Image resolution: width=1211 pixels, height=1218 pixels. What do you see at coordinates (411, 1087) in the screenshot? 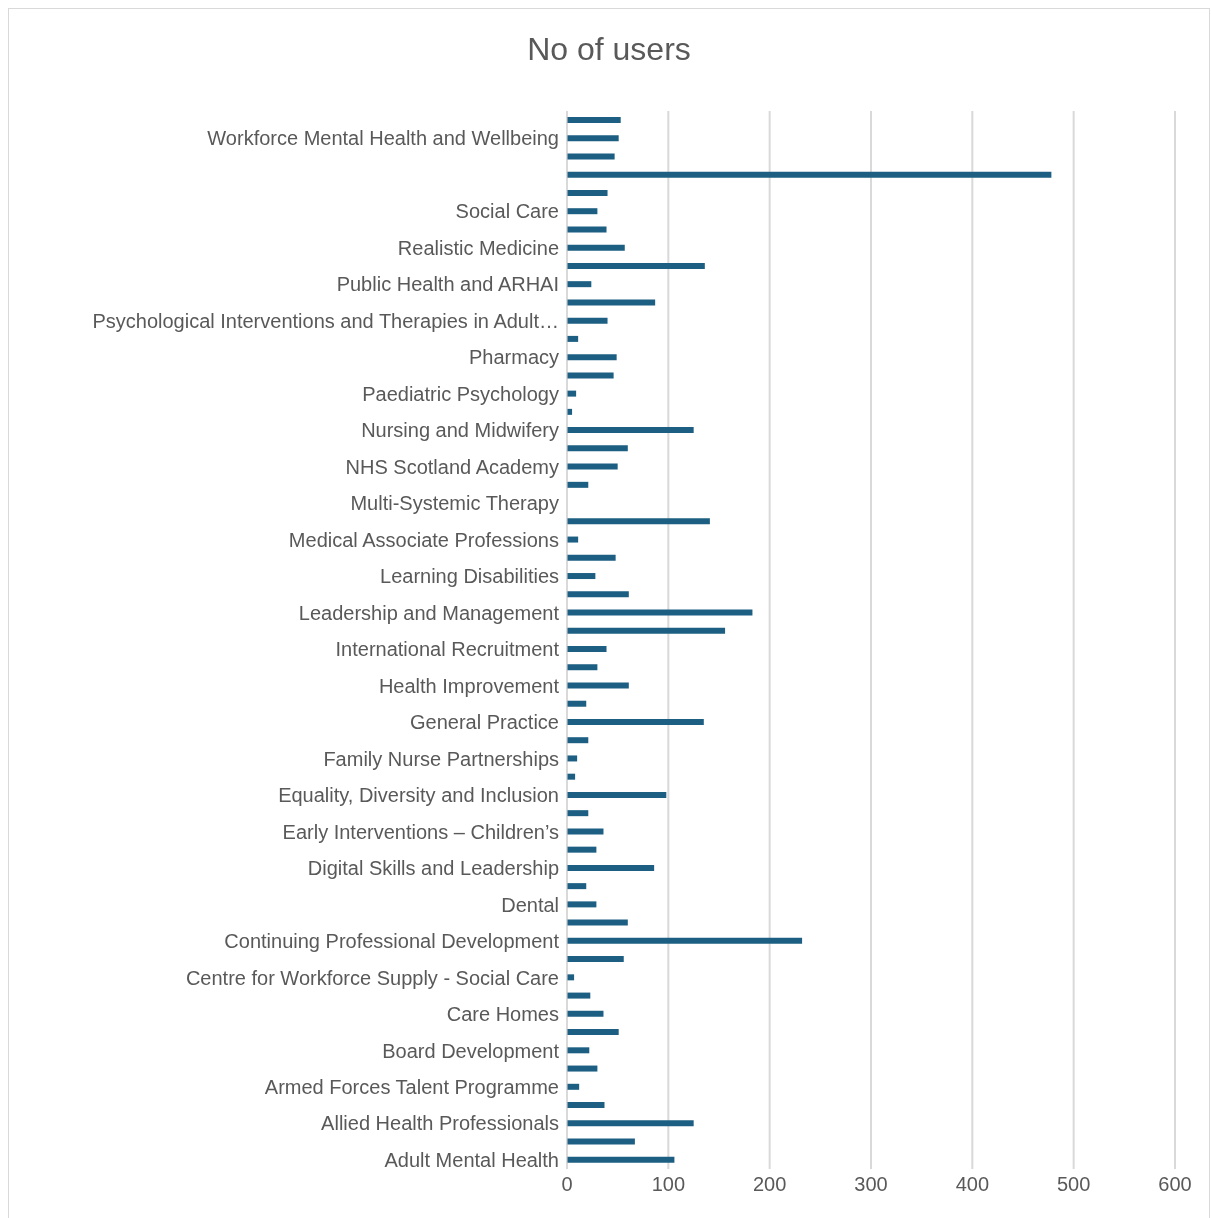
I see `y-tick-label: Armed Forces Talent Programme` at bounding box center [411, 1087].